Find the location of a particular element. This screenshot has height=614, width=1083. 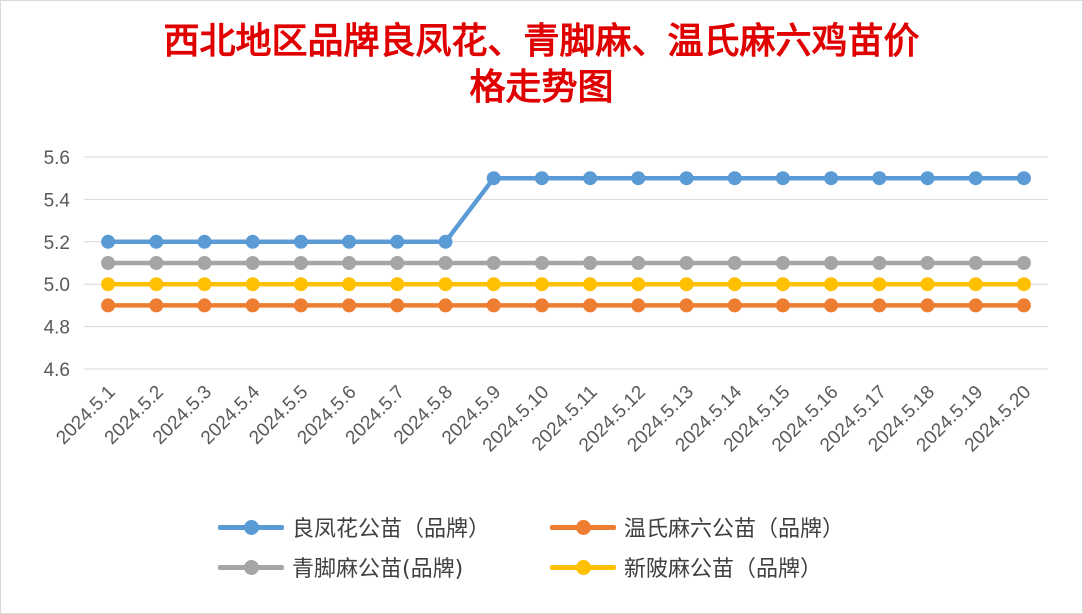

y-tick-label: 5.6 is located at coordinates (57, 158).